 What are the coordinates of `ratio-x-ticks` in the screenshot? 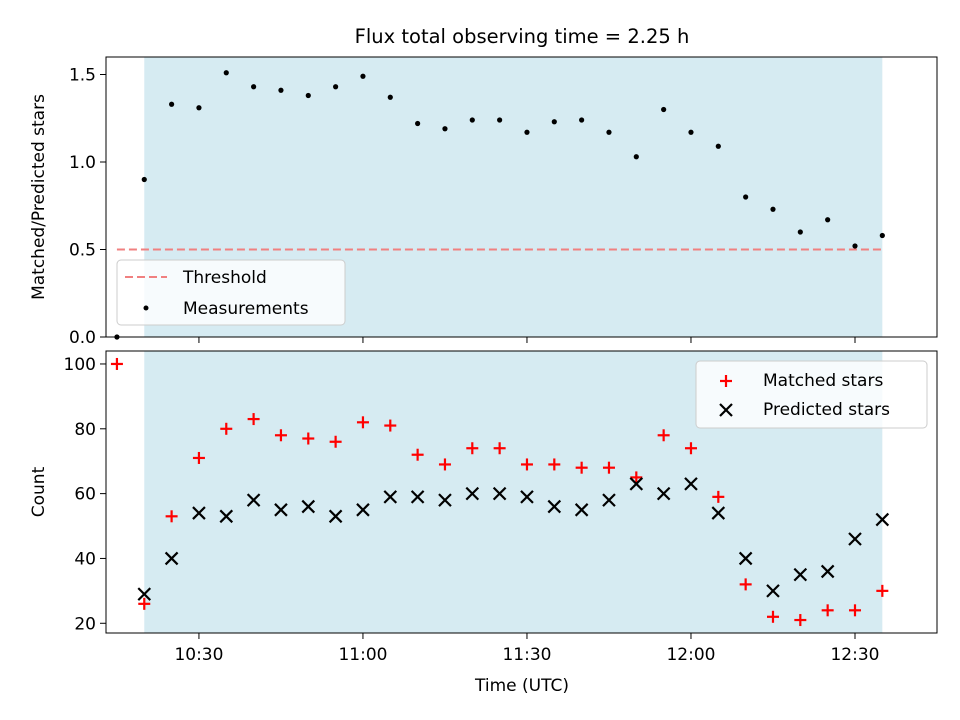 It's located at (527, 340).